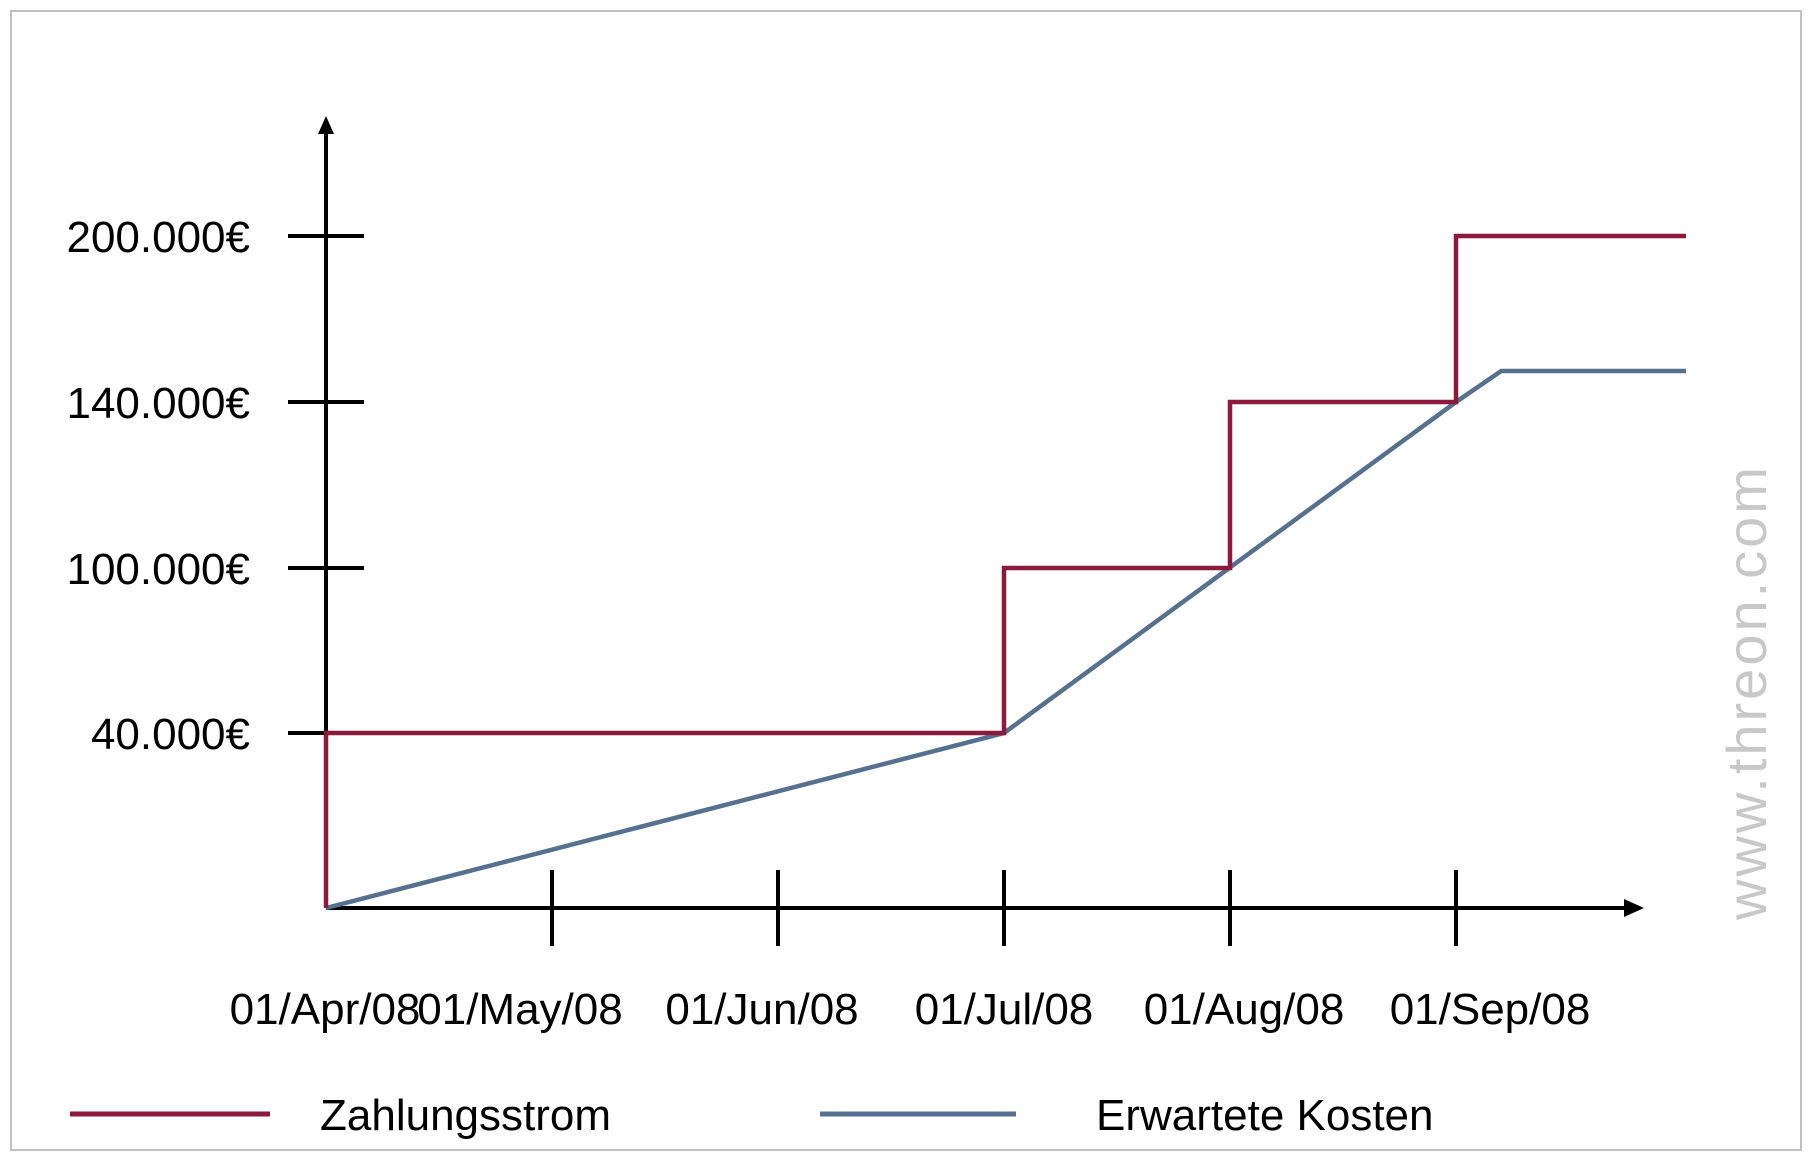 This screenshot has height=1153, width=1814. What do you see at coordinates (752, 1115) in the screenshot?
I see `legend: Zahlungsstrom Erwartete Kosten` at bounding box center [752, 1115].